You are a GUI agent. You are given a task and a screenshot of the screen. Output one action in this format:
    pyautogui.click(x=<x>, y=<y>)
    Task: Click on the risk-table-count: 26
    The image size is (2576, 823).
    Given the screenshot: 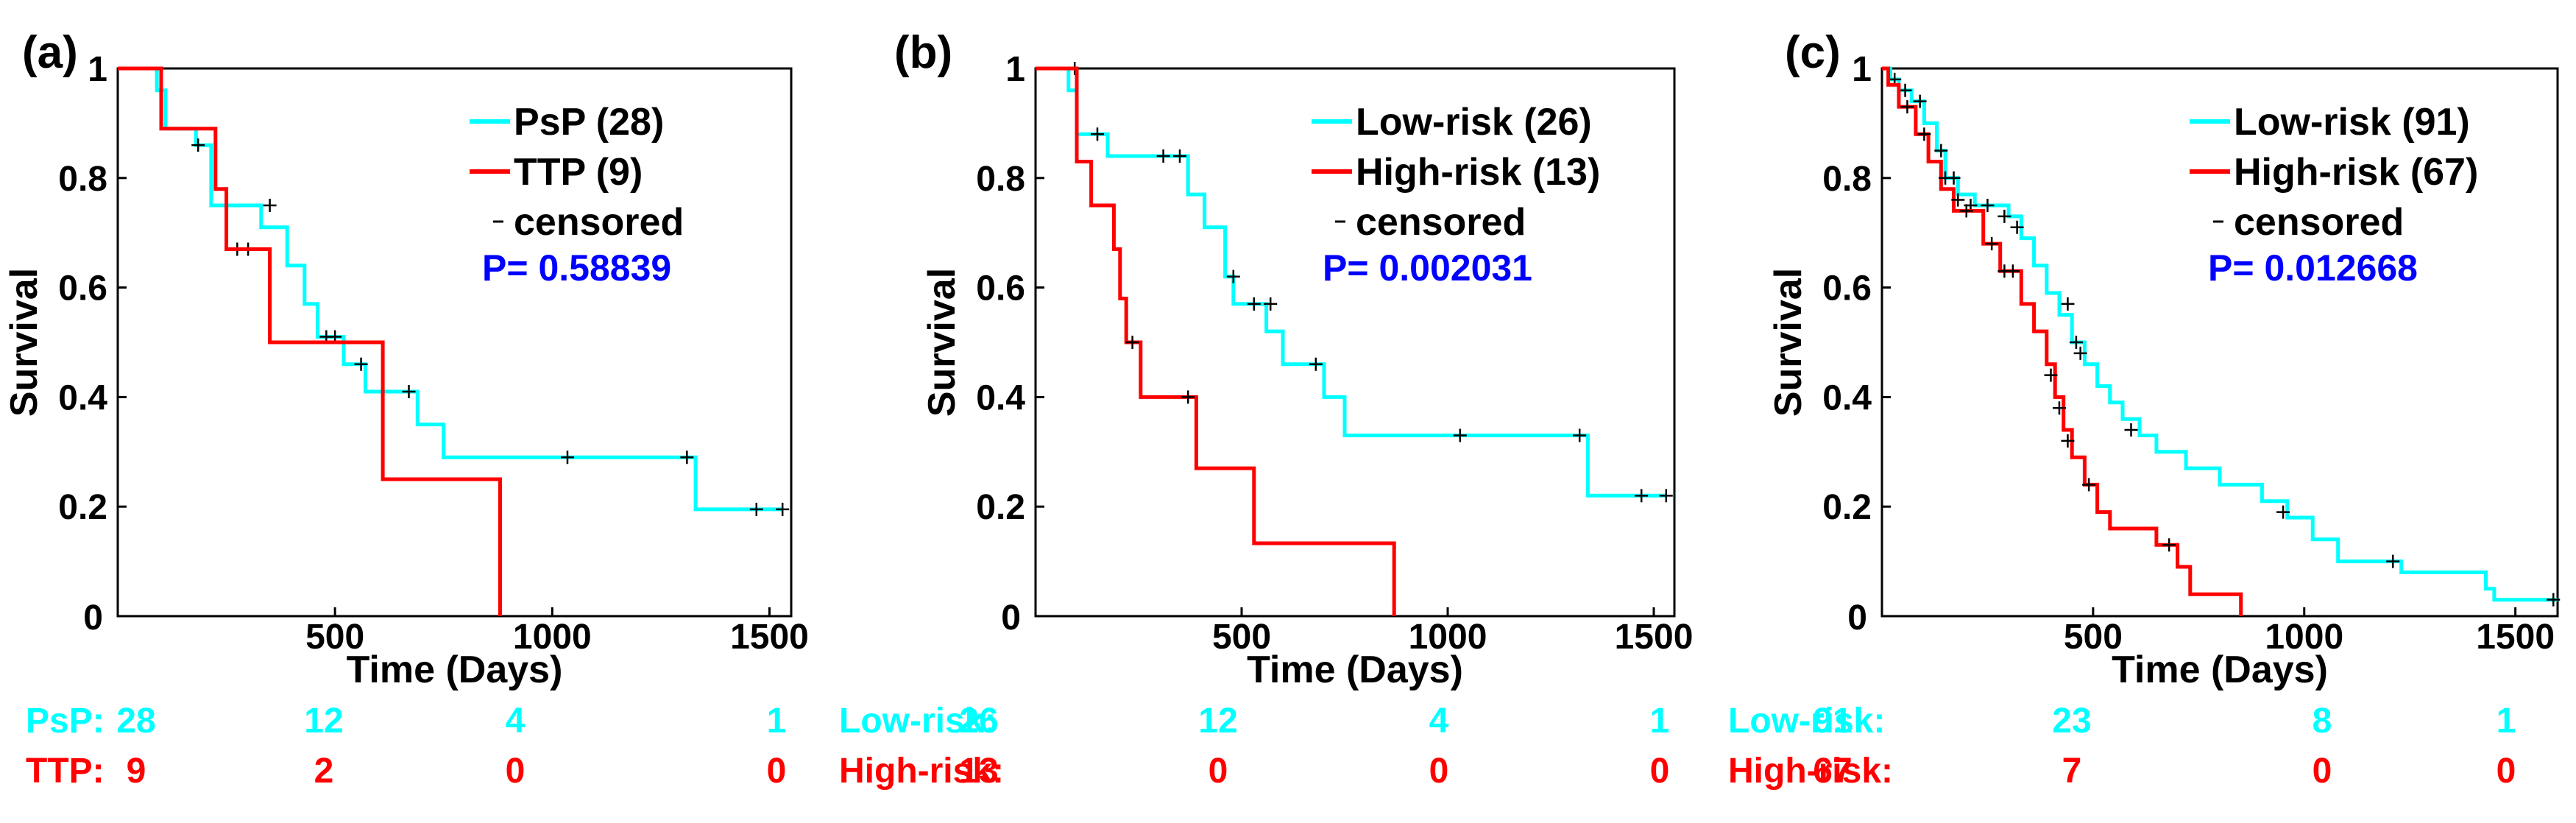 What is the action you would take?
    pyautogui.click(x=978, y=721)
    